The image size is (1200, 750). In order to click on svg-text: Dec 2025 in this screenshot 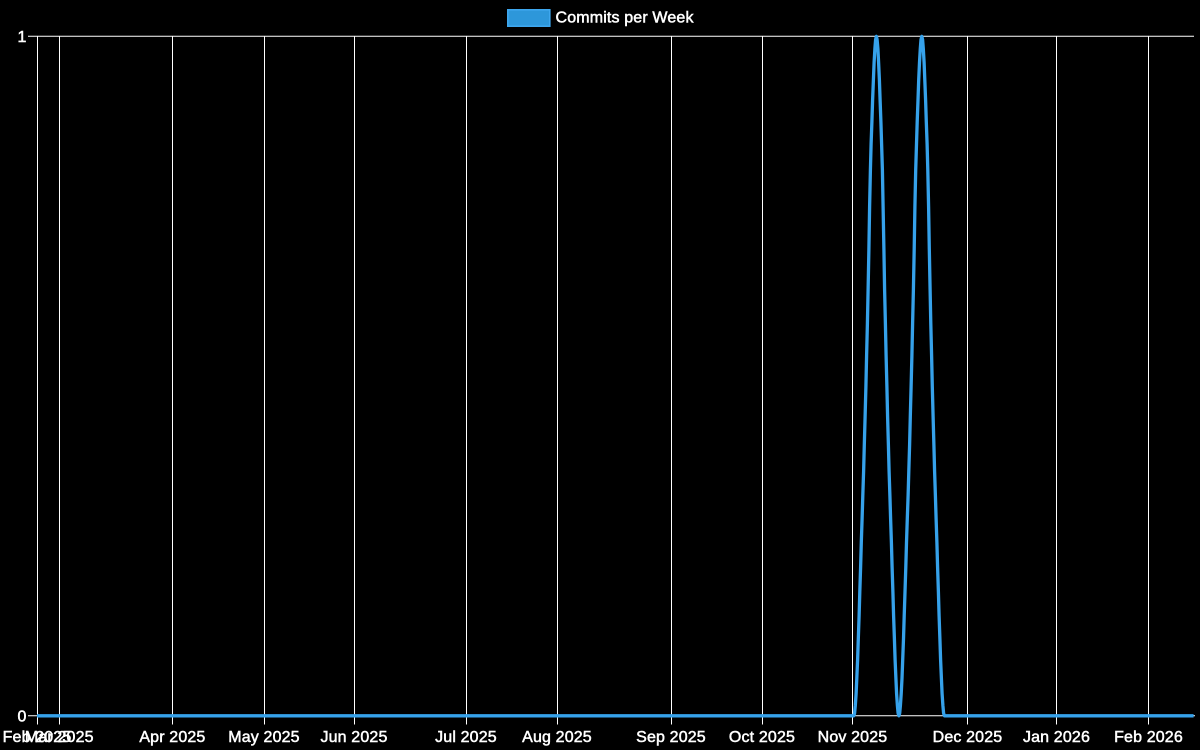, I will do `click(968, 737)`.